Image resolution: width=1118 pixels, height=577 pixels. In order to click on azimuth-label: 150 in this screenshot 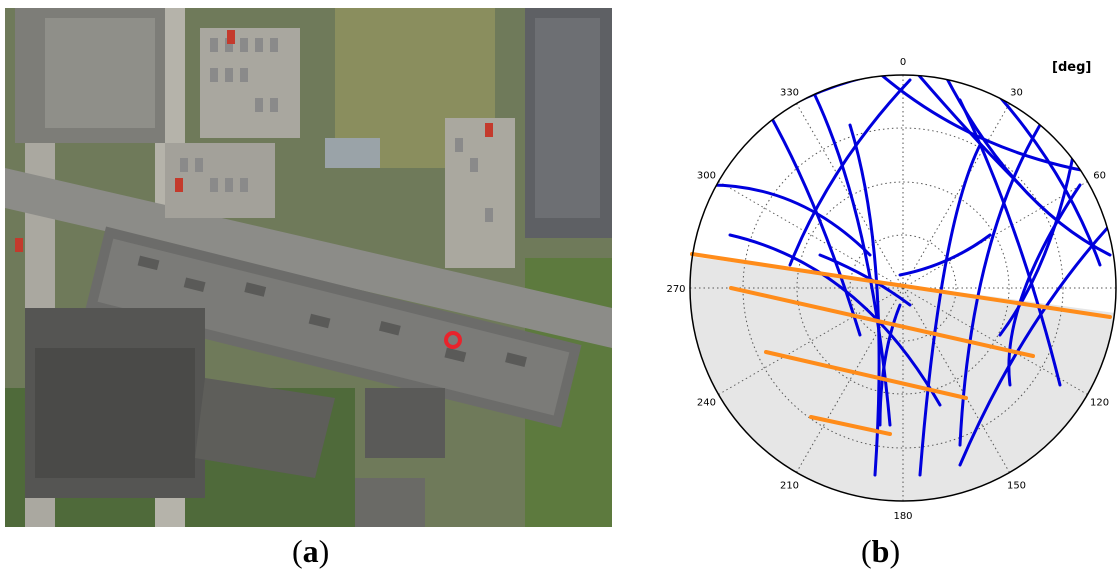, I will do `click(1016, 486)`.